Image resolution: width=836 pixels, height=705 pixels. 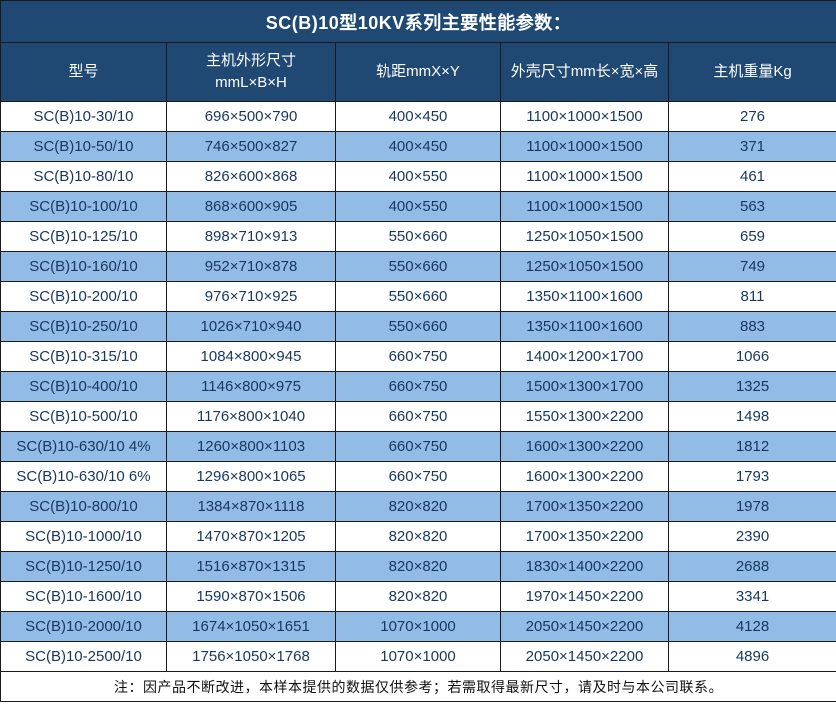 What do you see at coordinates (251, 626) in the screenshot?
I see `table-cell: 1674×1050×1651` at bounding box center [251, 626].